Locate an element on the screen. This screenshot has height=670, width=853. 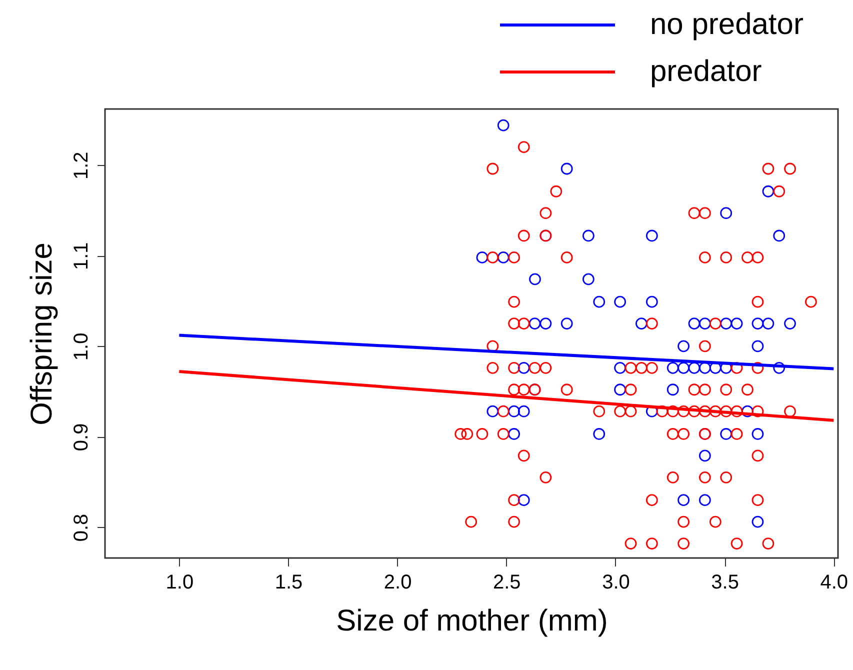
x-tick-label: 1.5 is located at coordinates (288, 583).